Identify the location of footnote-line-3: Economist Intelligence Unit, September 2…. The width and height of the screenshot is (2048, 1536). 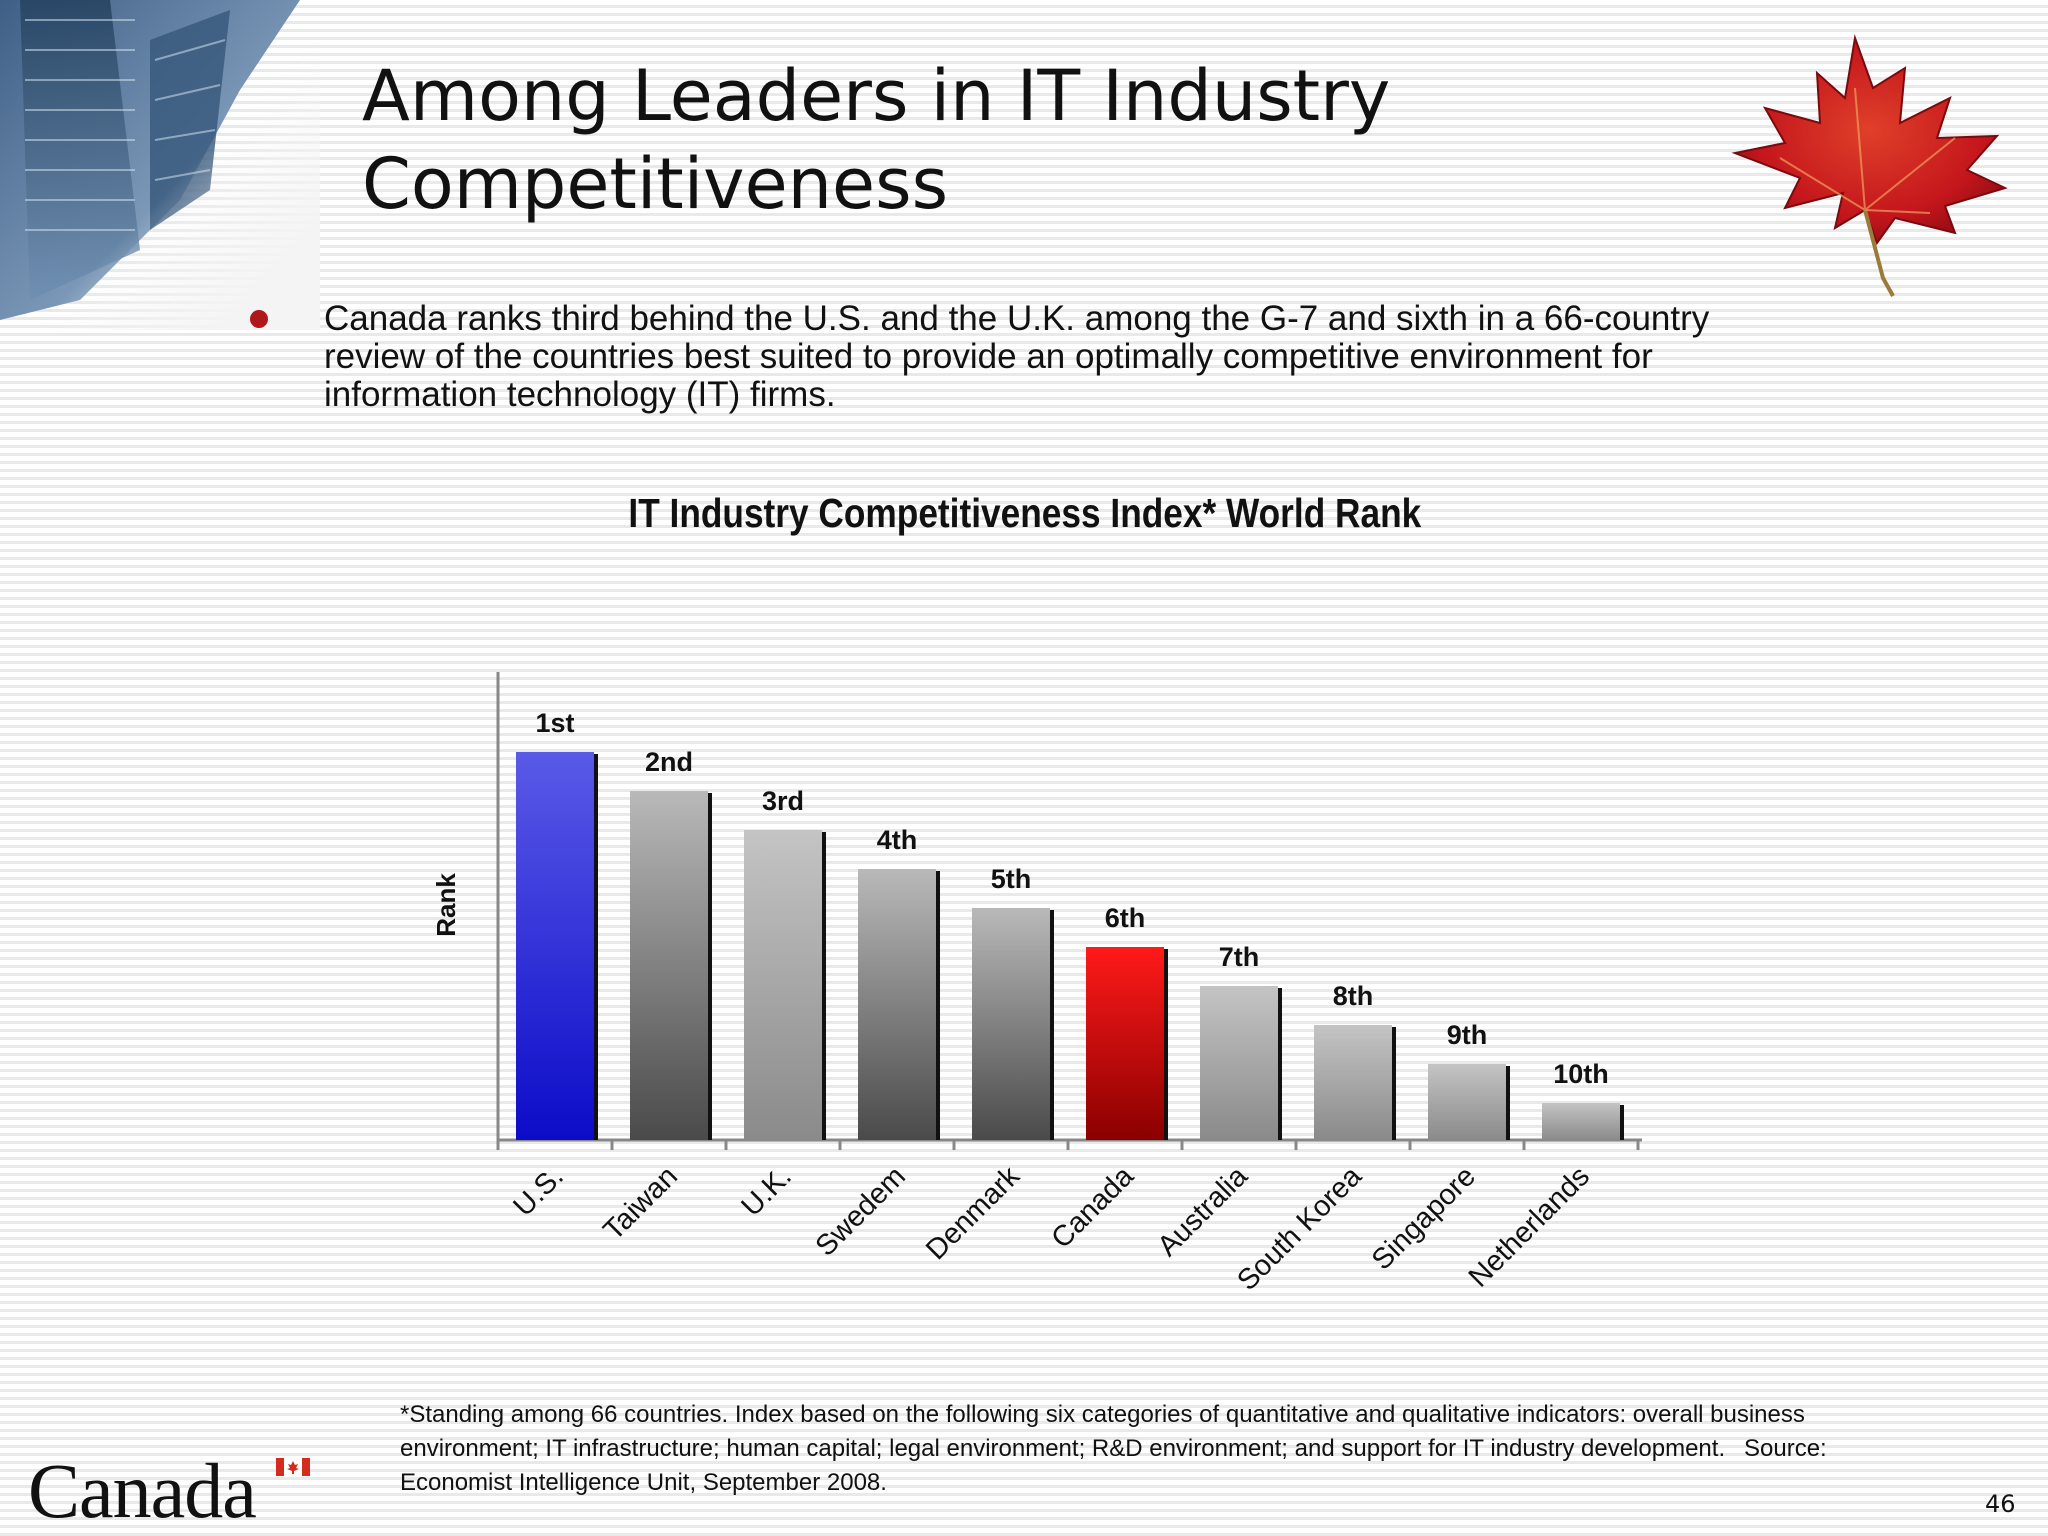
(643, 1482).